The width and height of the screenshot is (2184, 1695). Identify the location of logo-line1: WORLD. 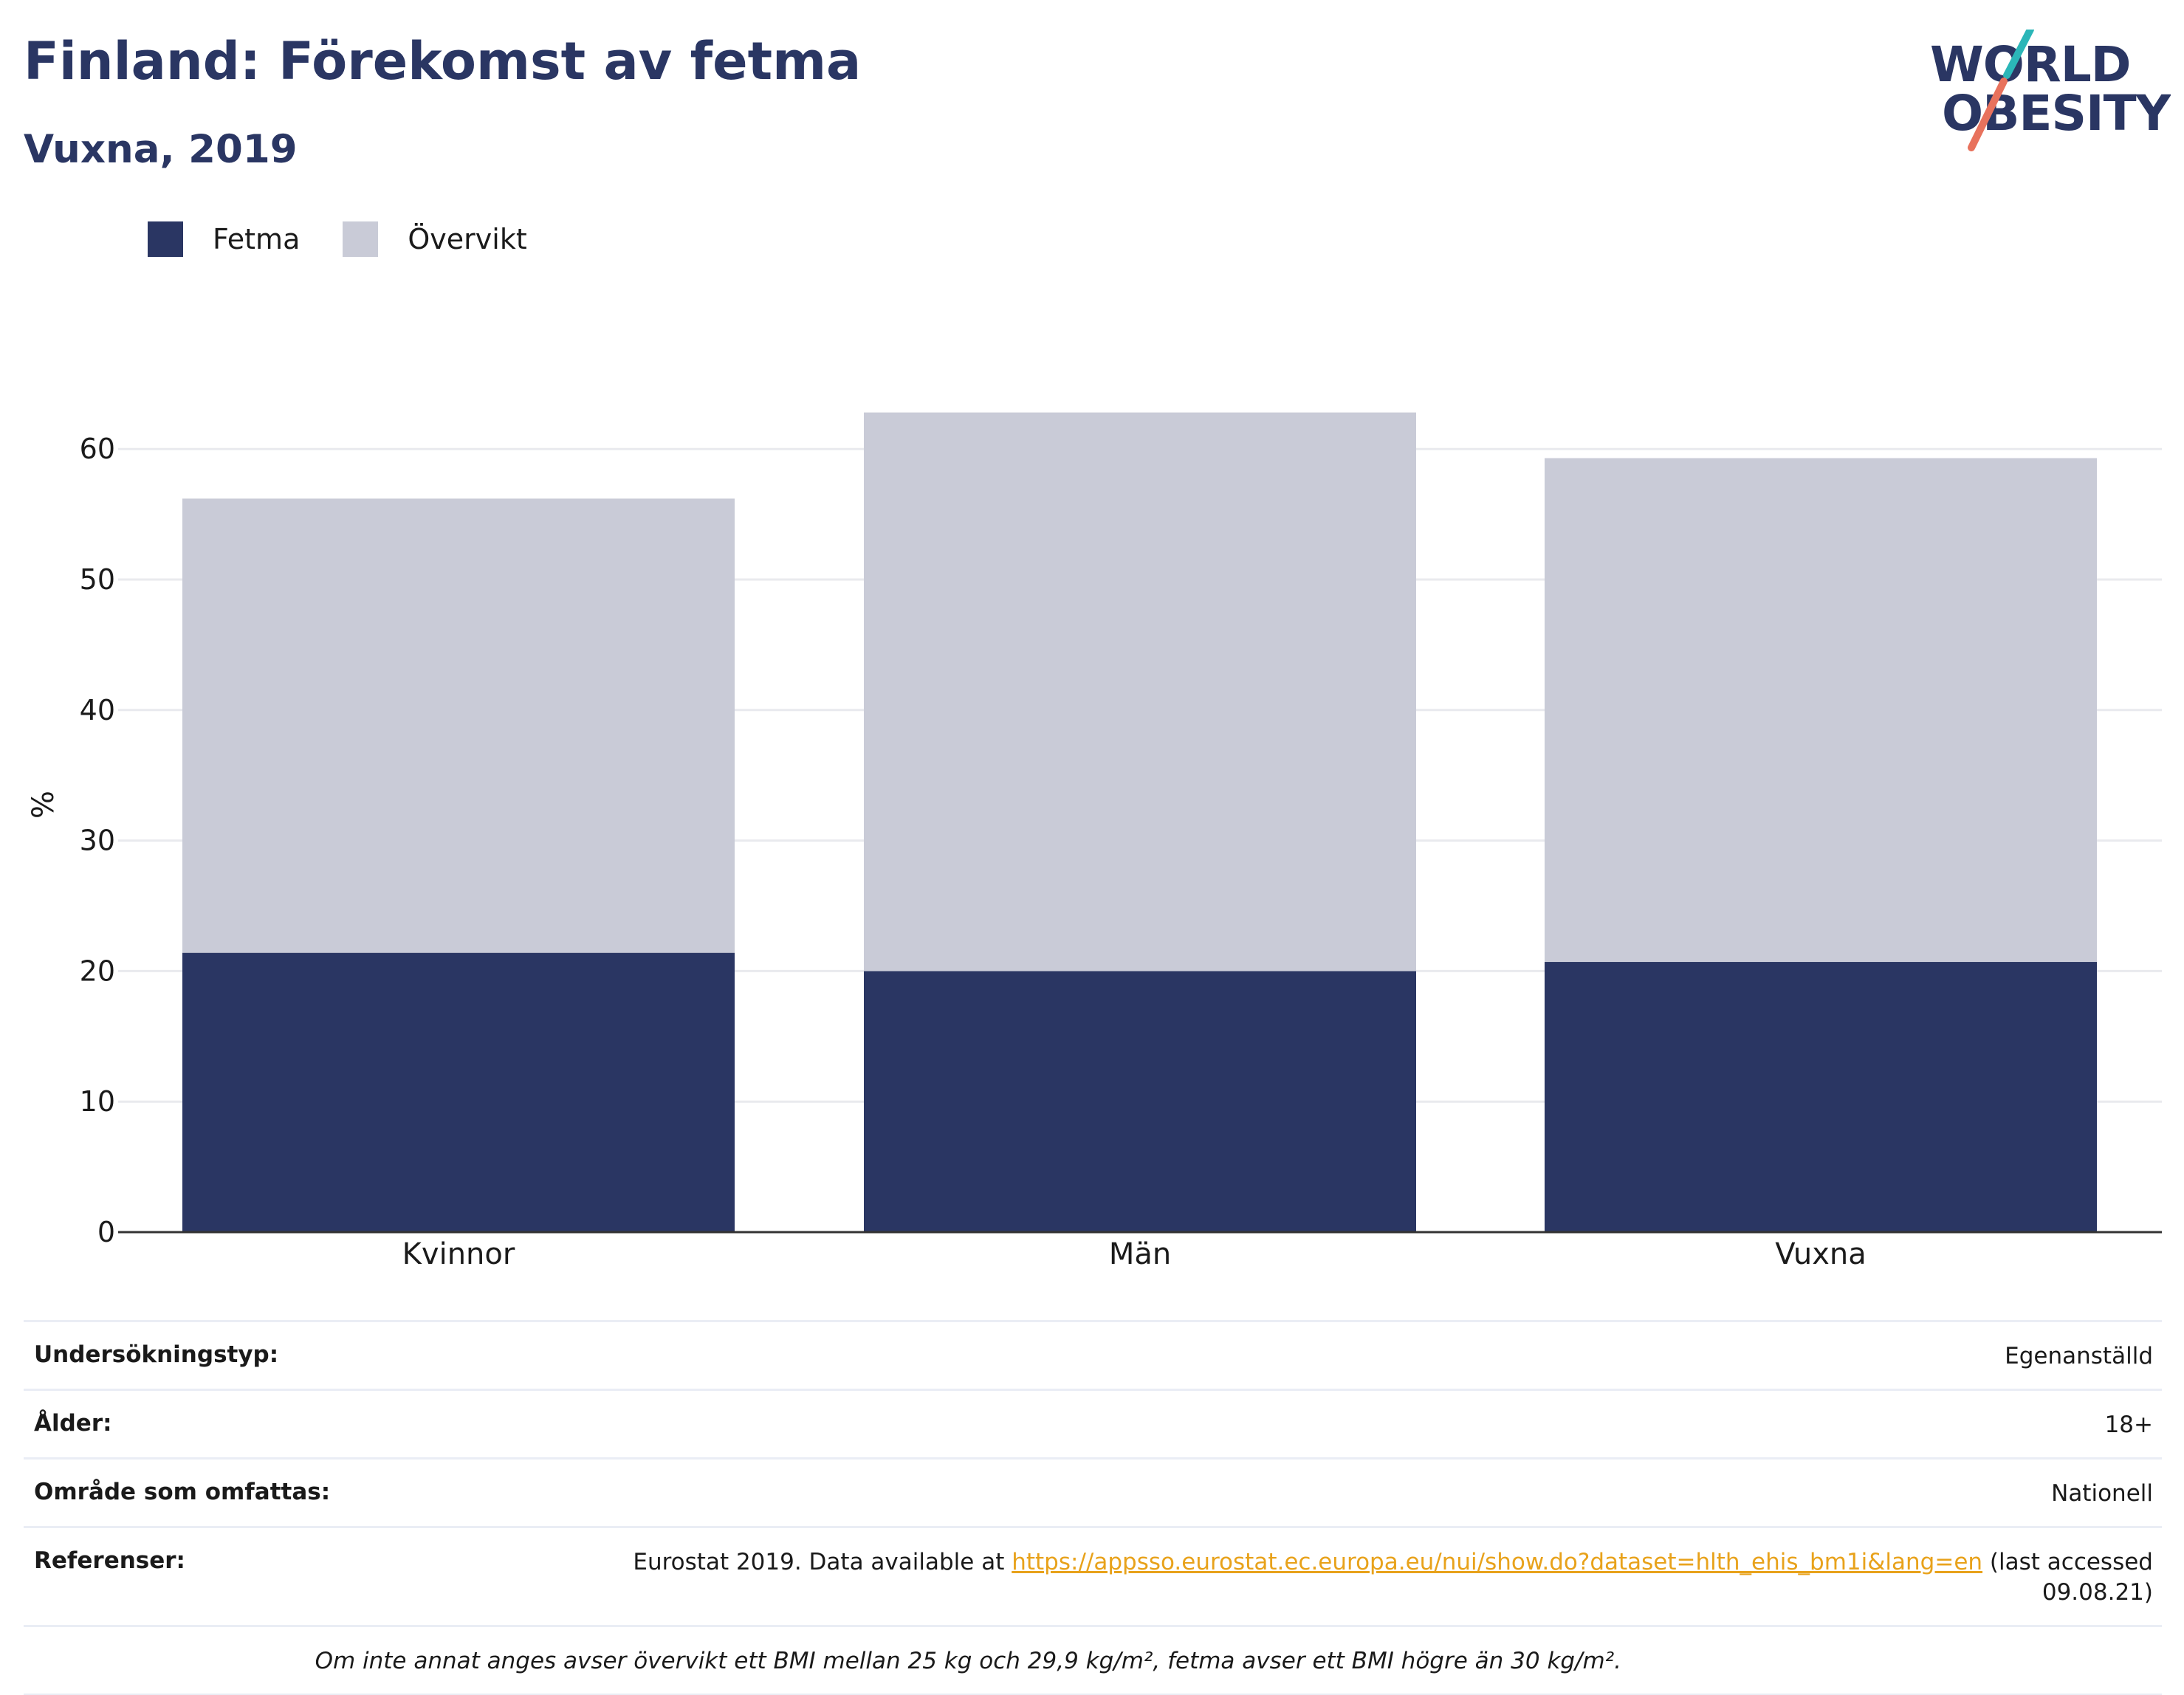
(2031, 64).